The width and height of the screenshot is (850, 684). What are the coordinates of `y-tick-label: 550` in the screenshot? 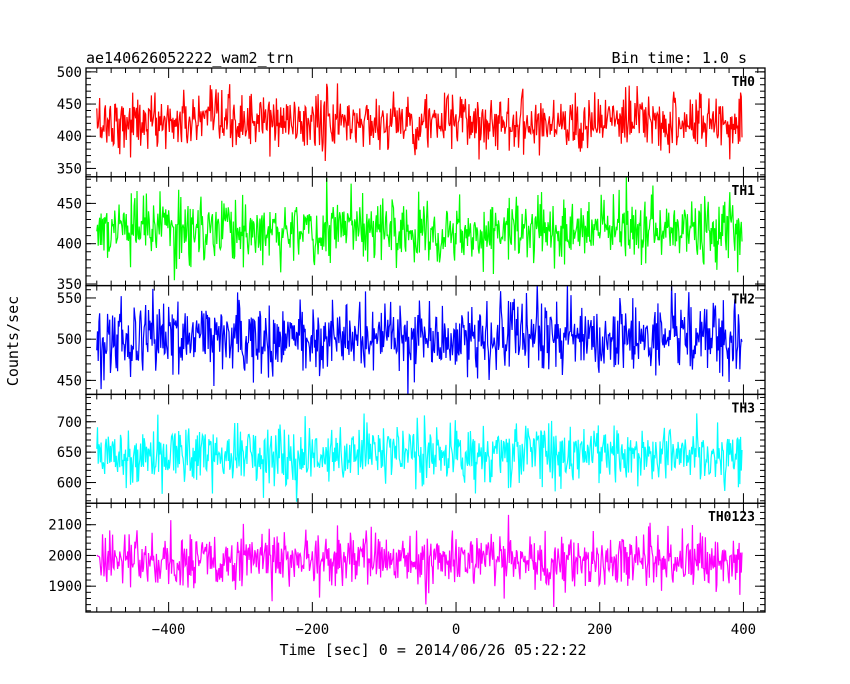 It's located at (69, 299).